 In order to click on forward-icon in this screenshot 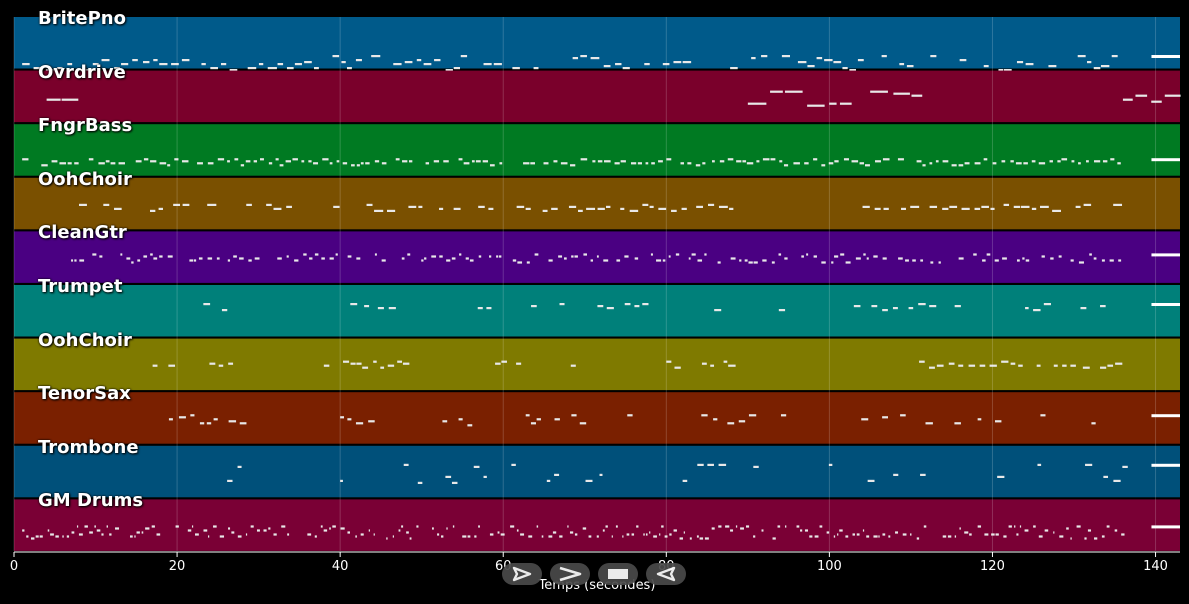, I will do `click(570, 574)`.